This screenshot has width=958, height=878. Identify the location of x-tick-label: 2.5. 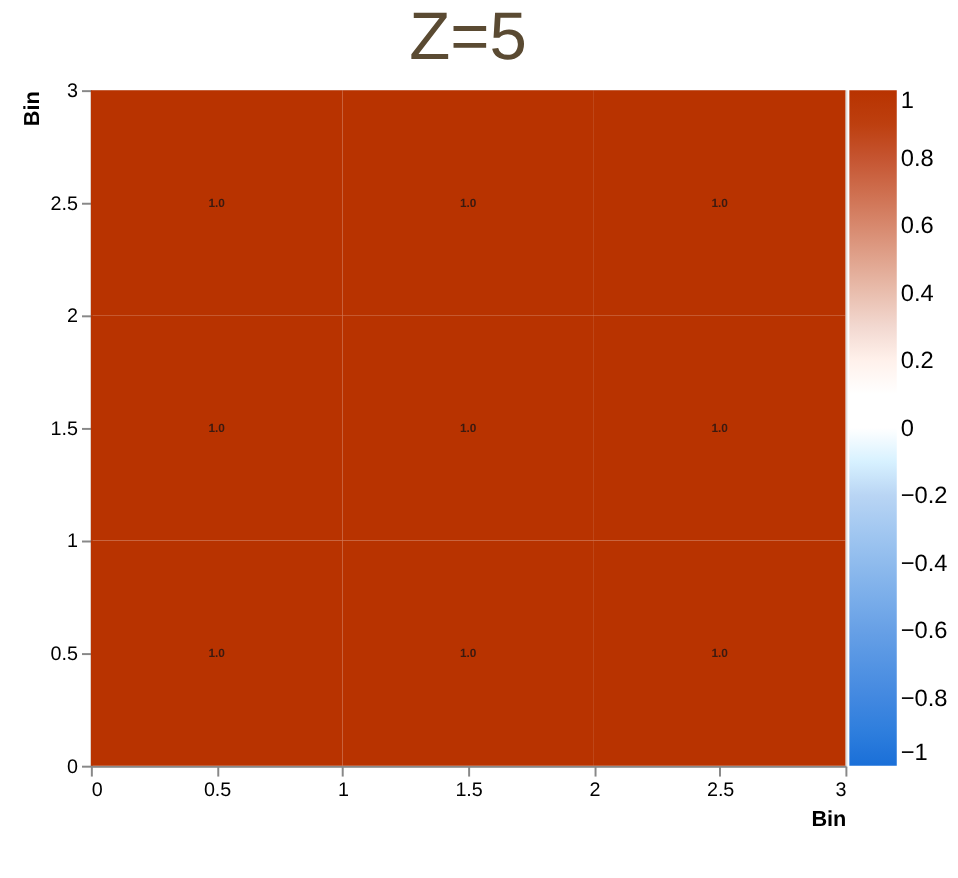
(721, 791).